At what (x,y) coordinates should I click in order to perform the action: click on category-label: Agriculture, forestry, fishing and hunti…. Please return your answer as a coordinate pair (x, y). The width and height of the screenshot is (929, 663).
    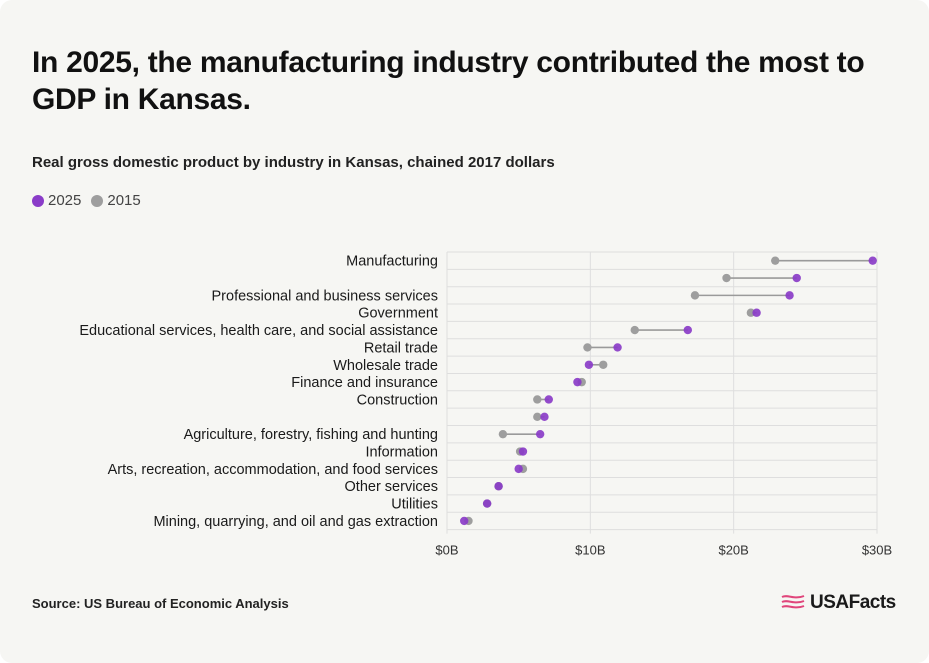
    Looking at the image, I should click on (311, 435).